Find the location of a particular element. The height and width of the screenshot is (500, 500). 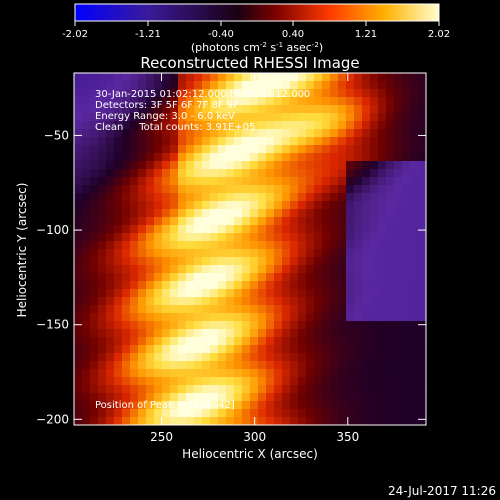

colorbar-tick-label: 1.21 is located at coordinates (366, 34).